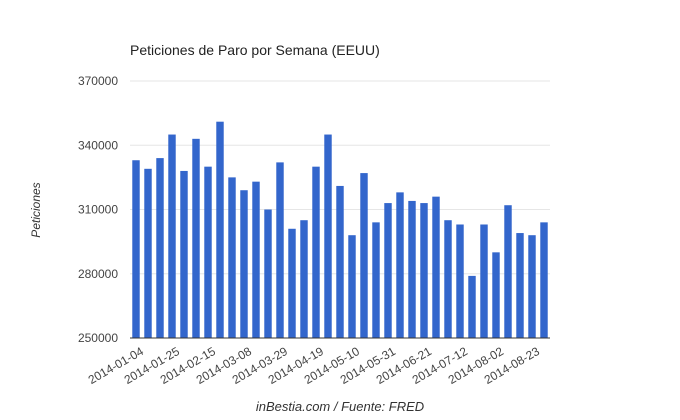  What do you see at coordinates (36, 209) in the screenshot?
I see `y-axis-title: Peticiones` at bounding box center [36, 209].